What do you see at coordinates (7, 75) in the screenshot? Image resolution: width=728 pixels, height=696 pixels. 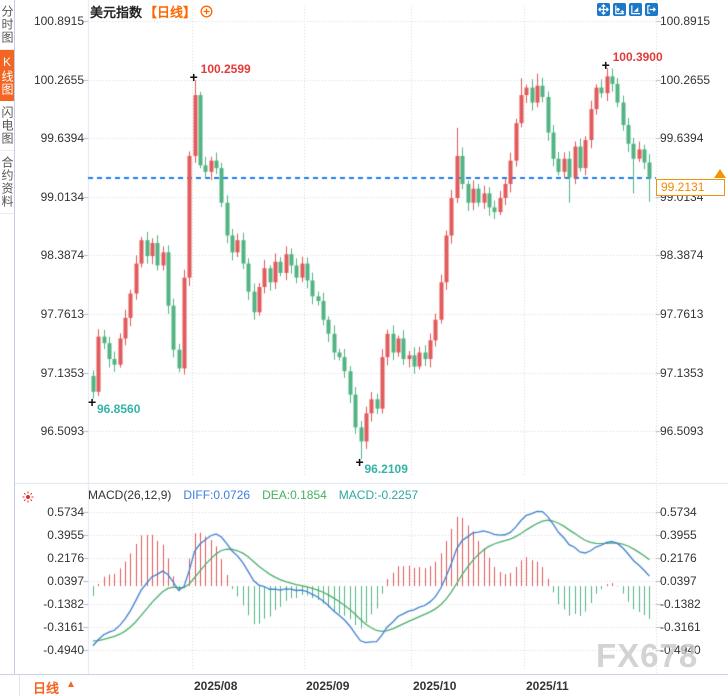 I see `sidebar-item-kline: K线图` at bounding box center [7, 75].